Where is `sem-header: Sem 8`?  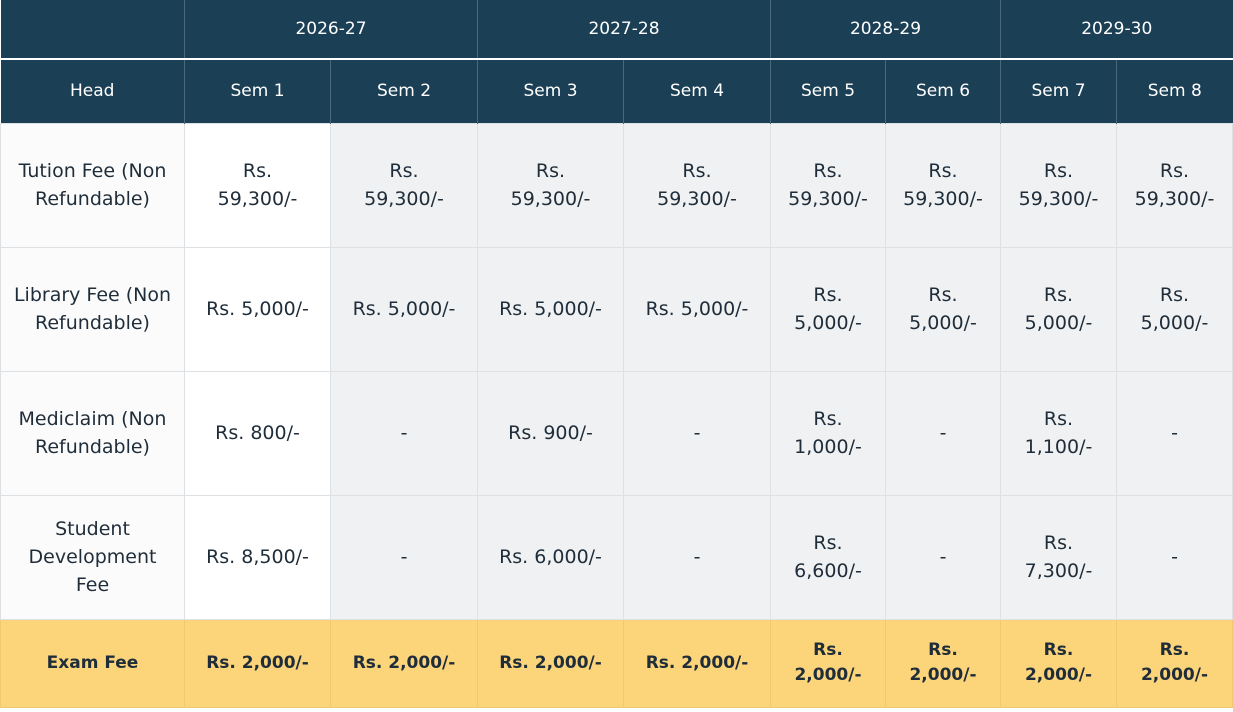 sem-header: Sem 8 is located at coordinates (1174, 91).